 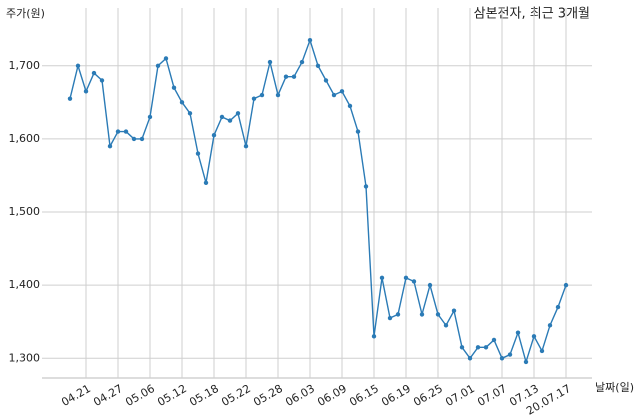 I want to click on x-tick-label: 05.22, so click(x=236, y=395).